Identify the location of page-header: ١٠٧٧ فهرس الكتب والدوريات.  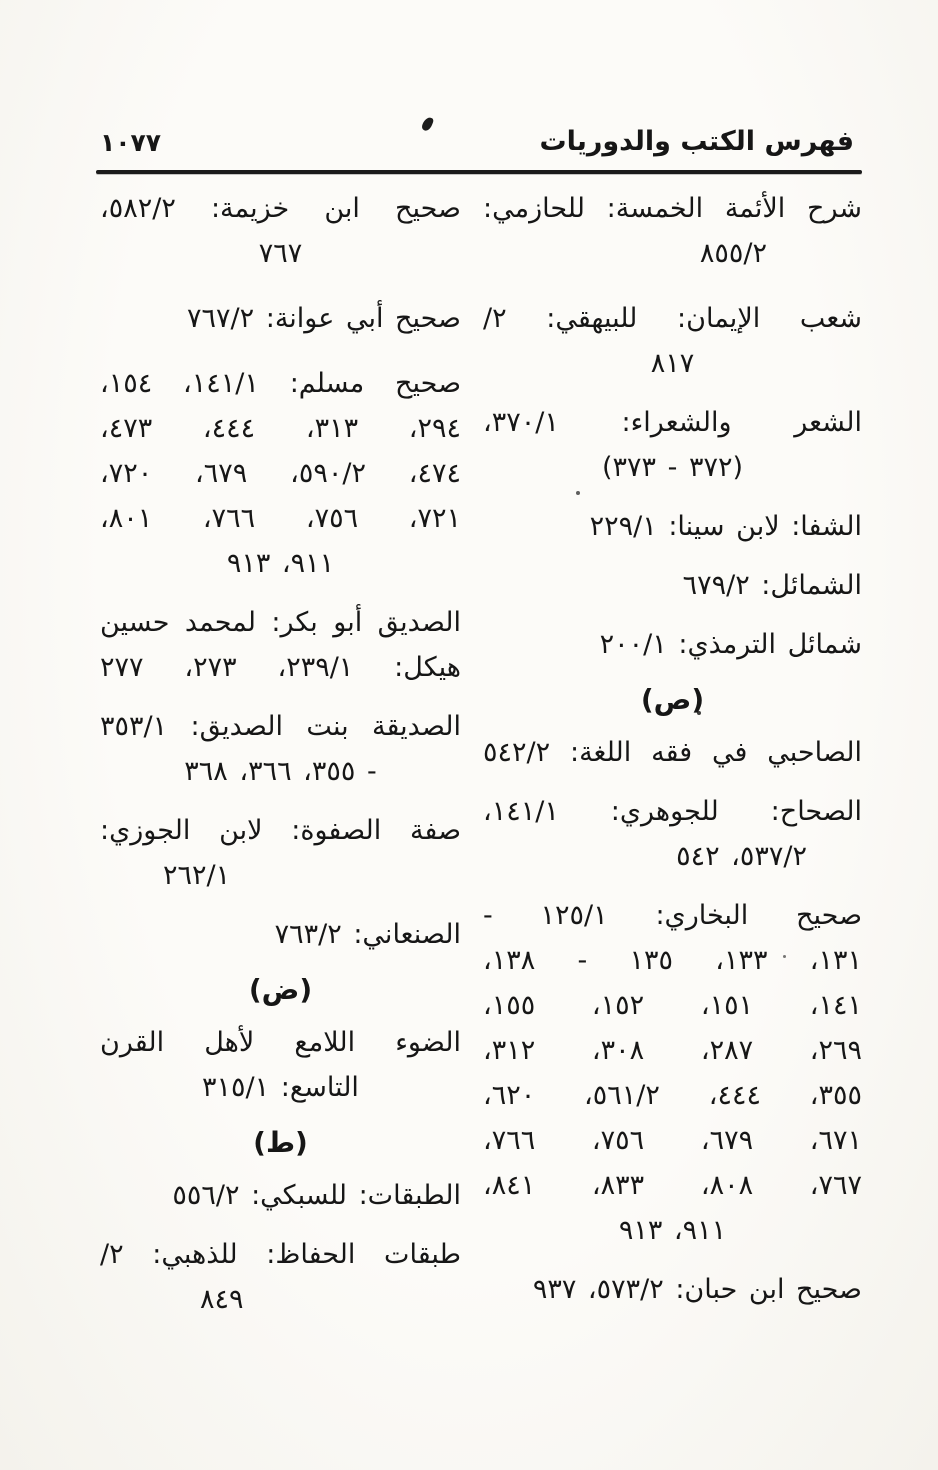
(469, 78).